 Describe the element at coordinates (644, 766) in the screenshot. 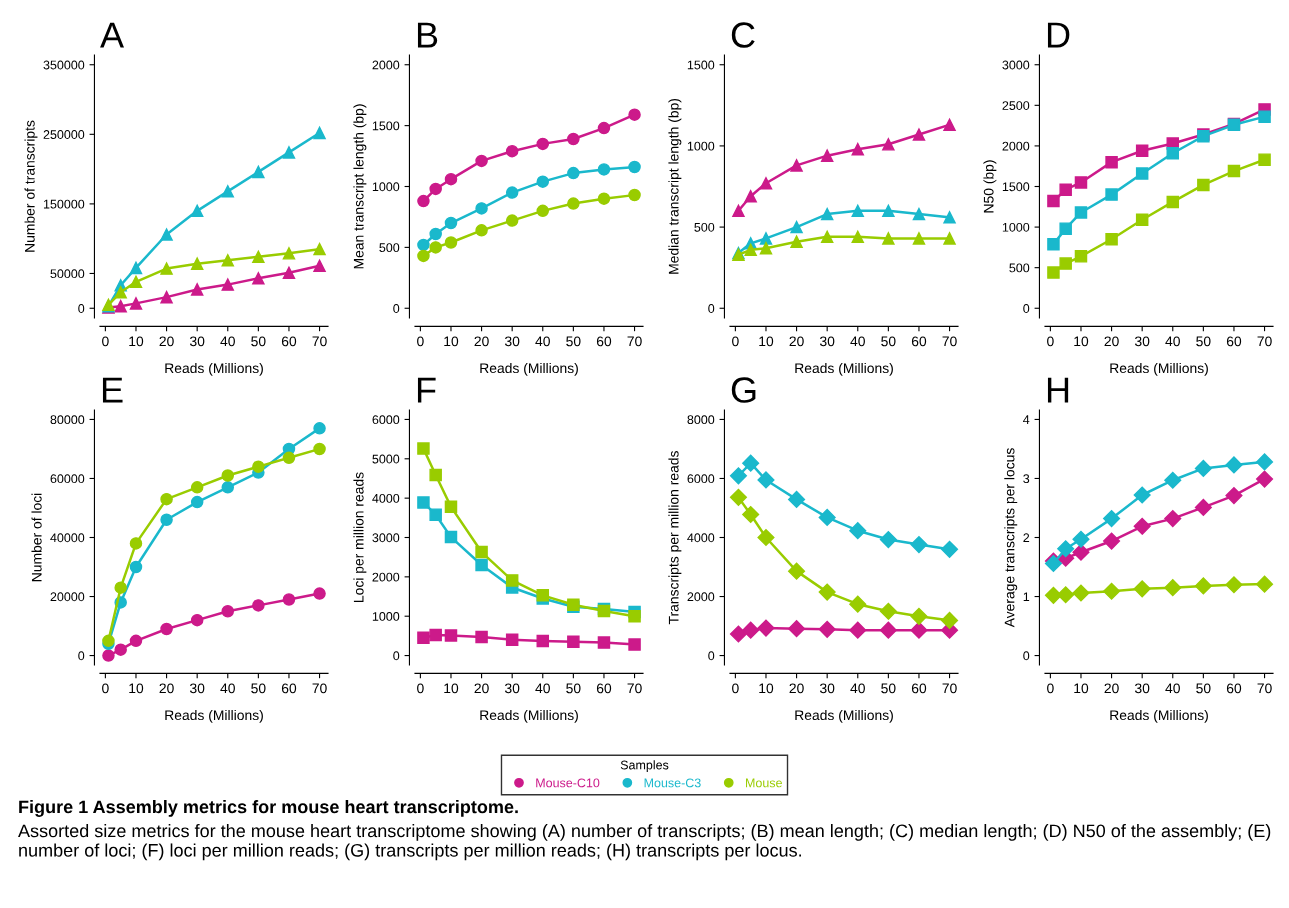

I see `legend-title: Samples` at that location.